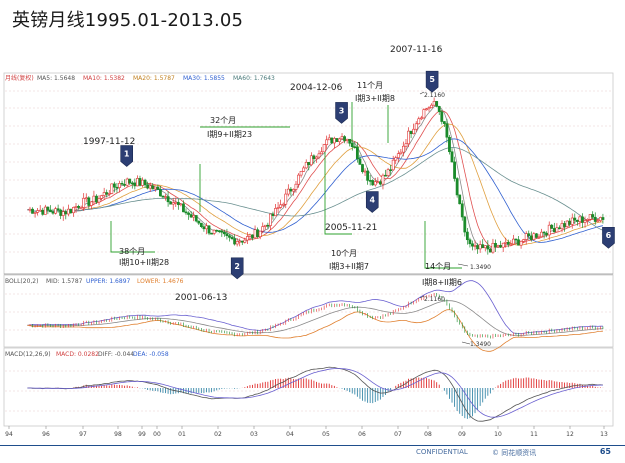 This screenshot has height=463, width=625. Describe the element at coordinates (604, 434) in the screenshot. I see `x-tick-label: 13` at that location.